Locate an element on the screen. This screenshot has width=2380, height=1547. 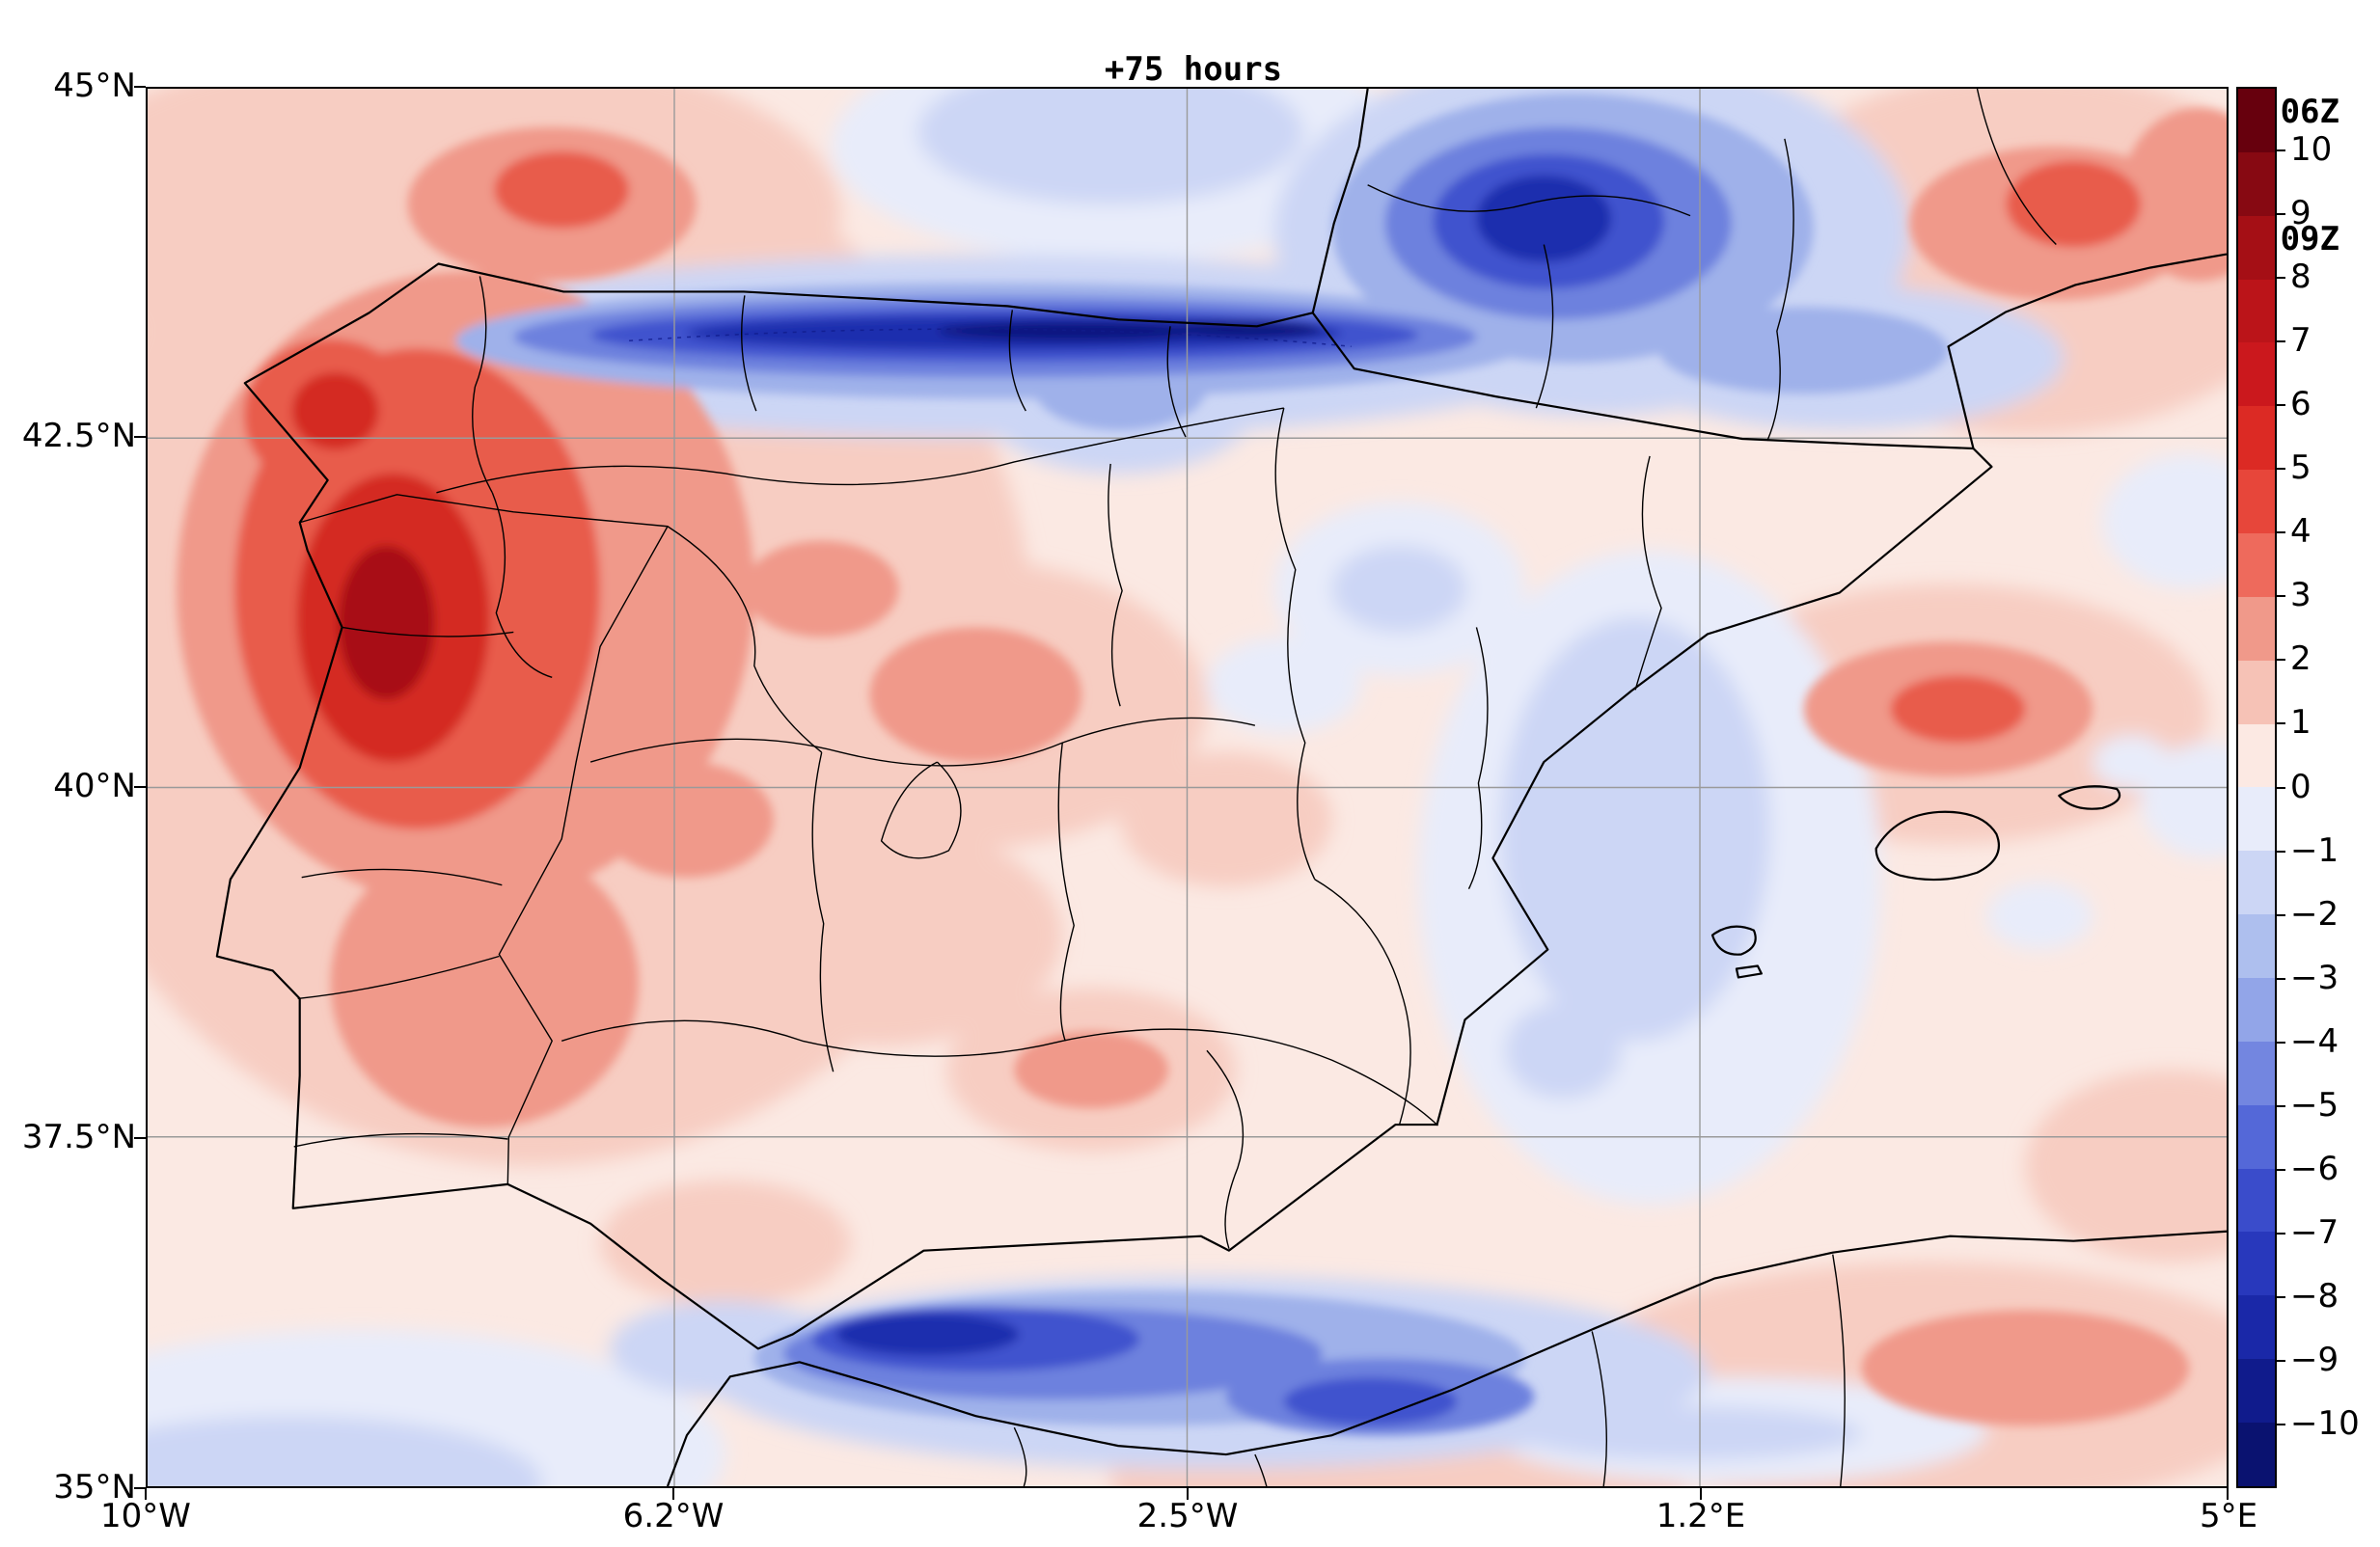
colorbar-tick-label: 9 is located at coordinates (2301, 213).